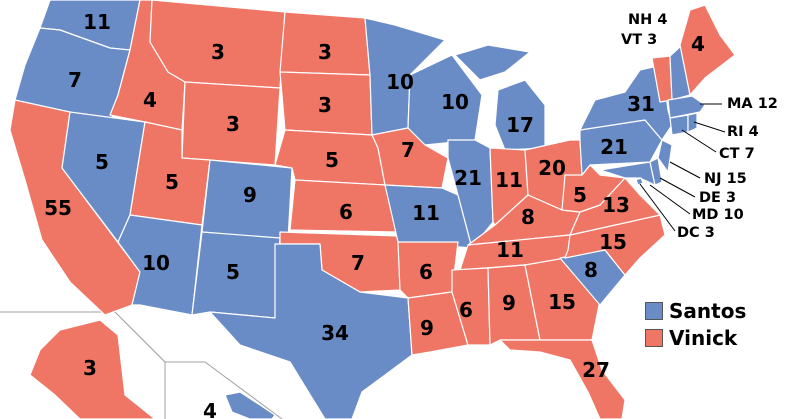 The height and width of the screenshot is (419, 800). What do you see at coordinates (737, 154) in the screenshot?
I see `ev-label-ct: CT 7` at bounding box center [737, 154].